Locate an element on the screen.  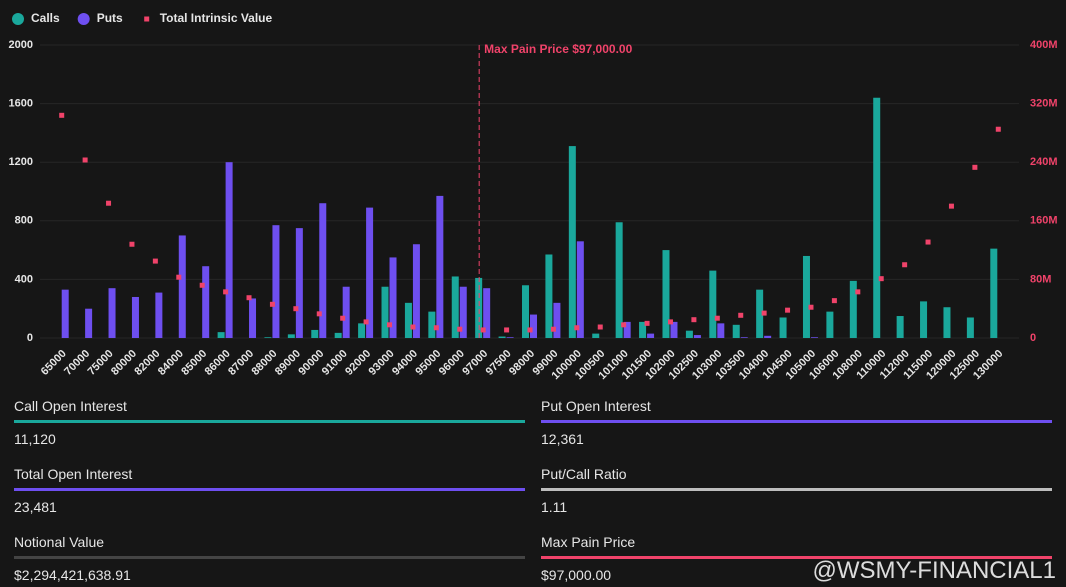
y2-tick-label: 160M is located at coordinates (1044, 221).